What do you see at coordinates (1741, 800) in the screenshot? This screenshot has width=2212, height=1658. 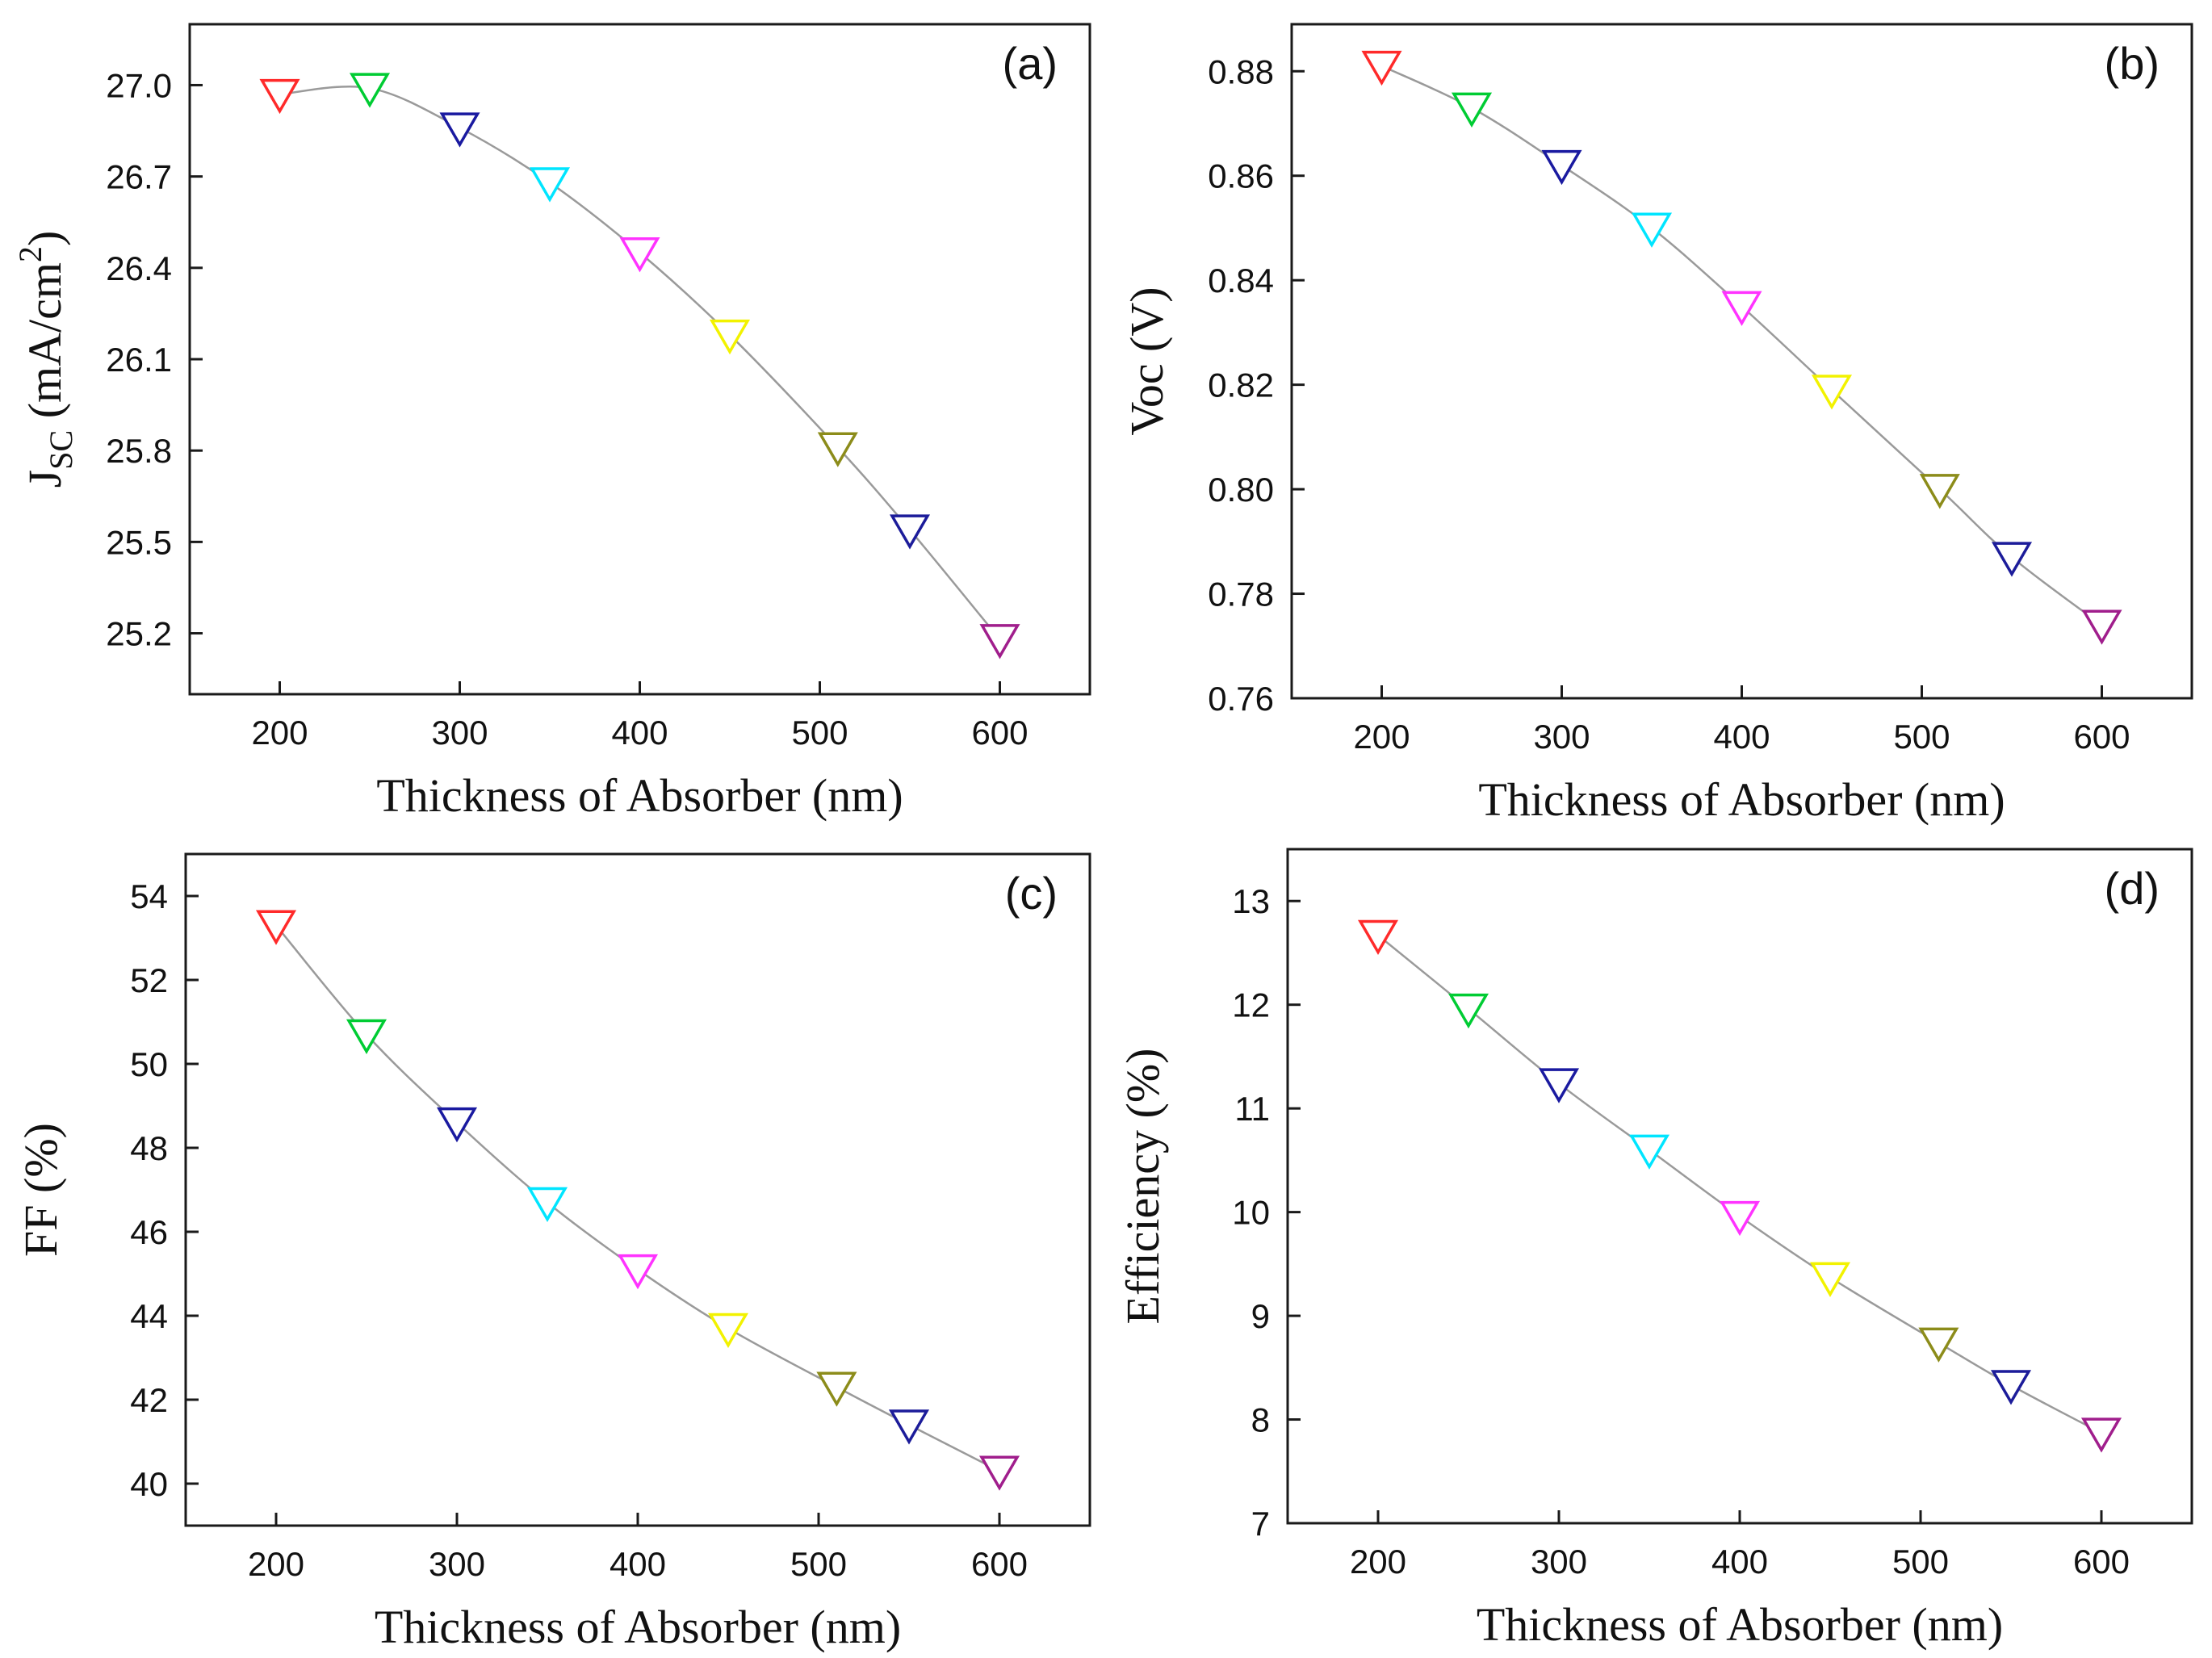 I see `x-axis-title-b: Thickness of Absorber (nm)` at bounding box center [1741, 800].